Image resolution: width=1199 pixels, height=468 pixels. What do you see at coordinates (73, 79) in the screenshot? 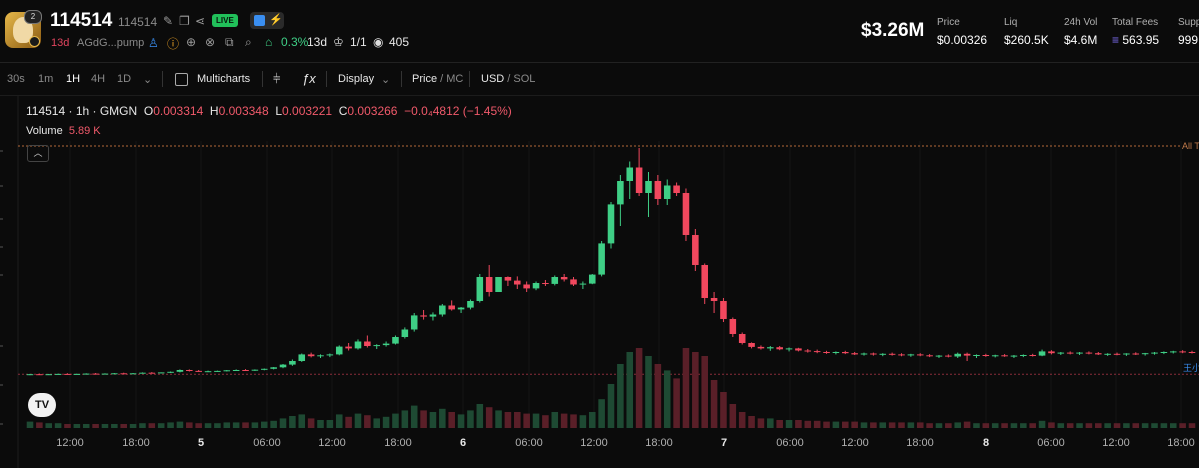
I see `interval-1h: 1H` at bounding box center [73, 79].